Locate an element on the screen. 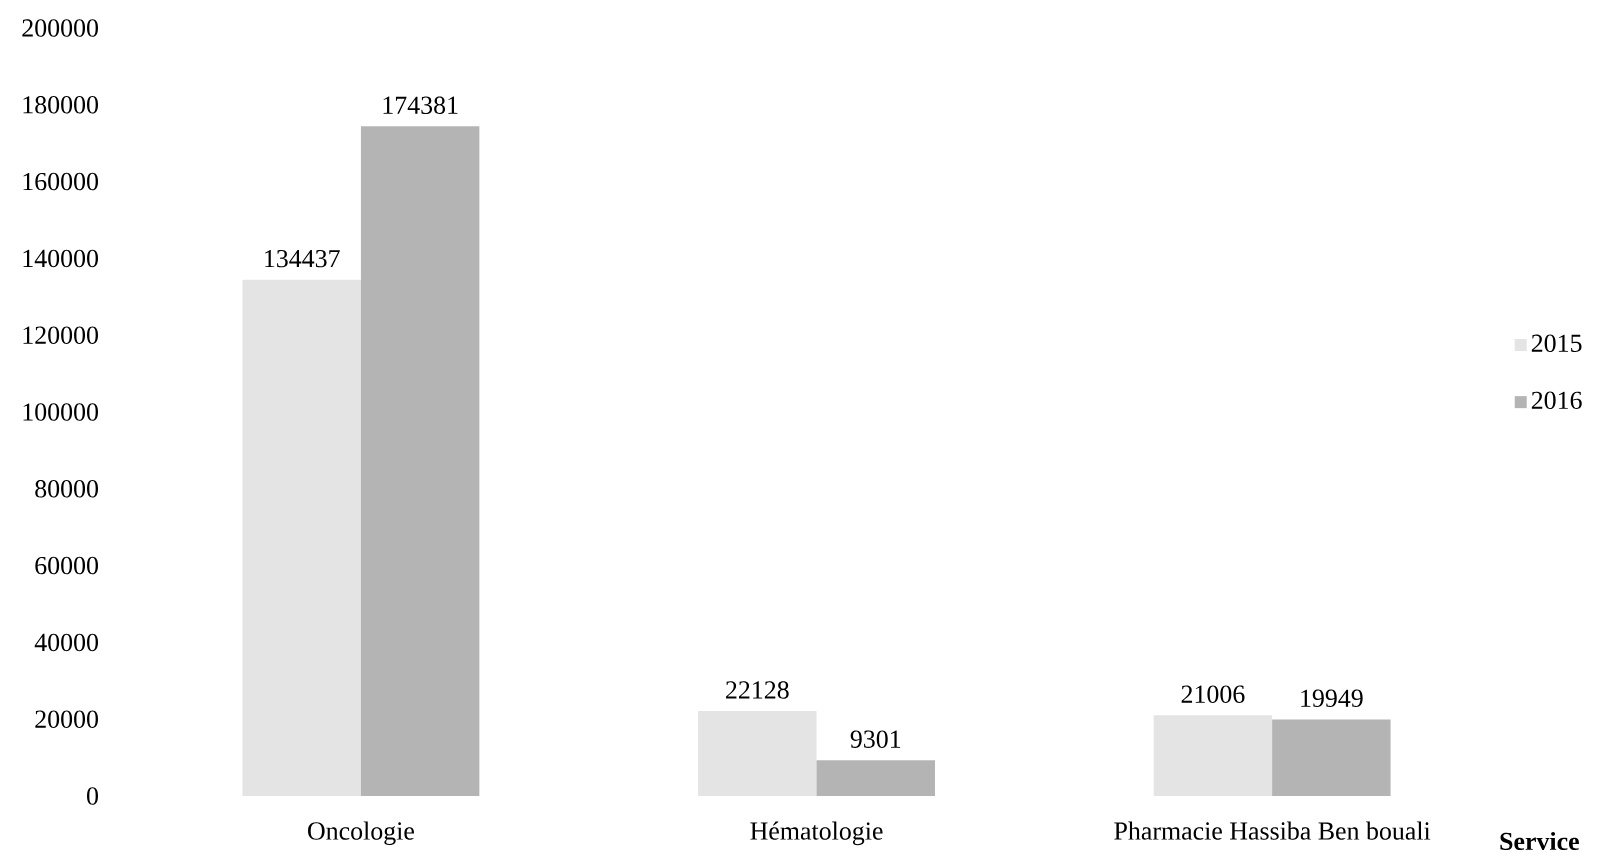 This screenshot has height=857, width=1621. data-label: 174381 is located at coordinates (420, 105).